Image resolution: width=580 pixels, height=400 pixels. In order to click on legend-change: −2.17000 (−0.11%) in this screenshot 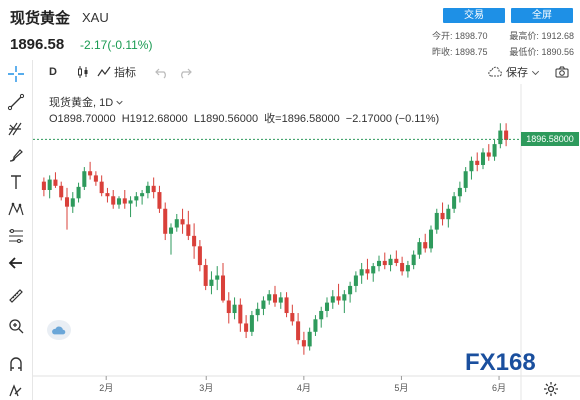, I will do `click(392, 119)`.